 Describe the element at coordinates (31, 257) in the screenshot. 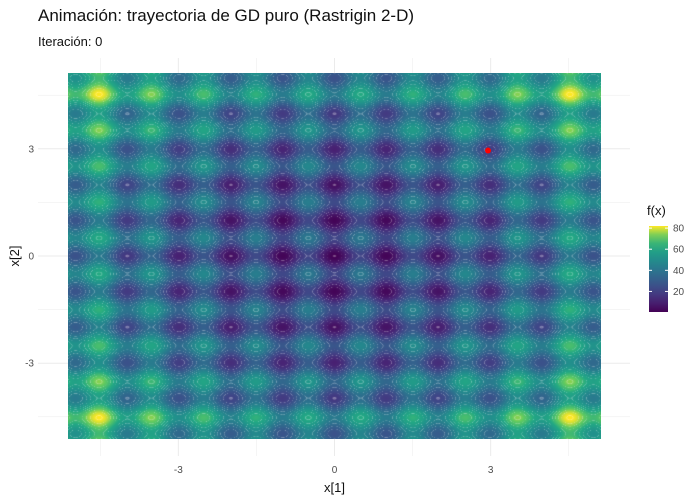

I see `y-tick-label: 0` at that location.